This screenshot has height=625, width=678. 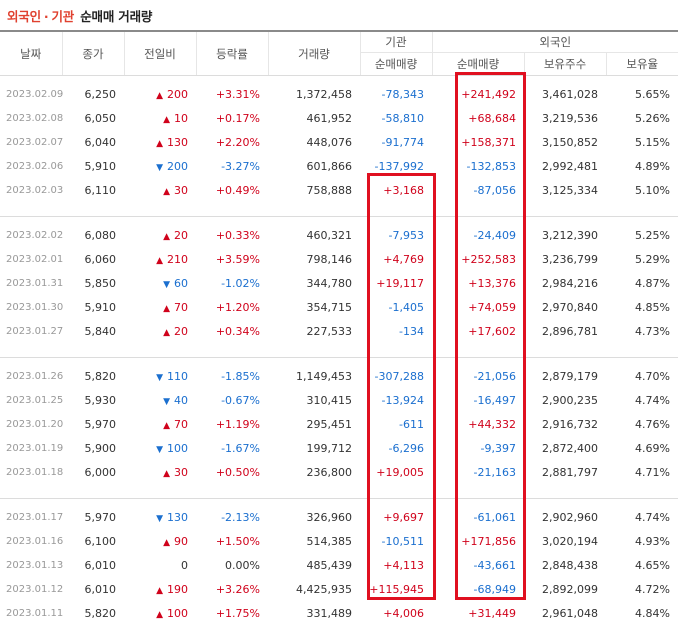 I want to click on close-cell: 5,970, so click(x=93, y=424).